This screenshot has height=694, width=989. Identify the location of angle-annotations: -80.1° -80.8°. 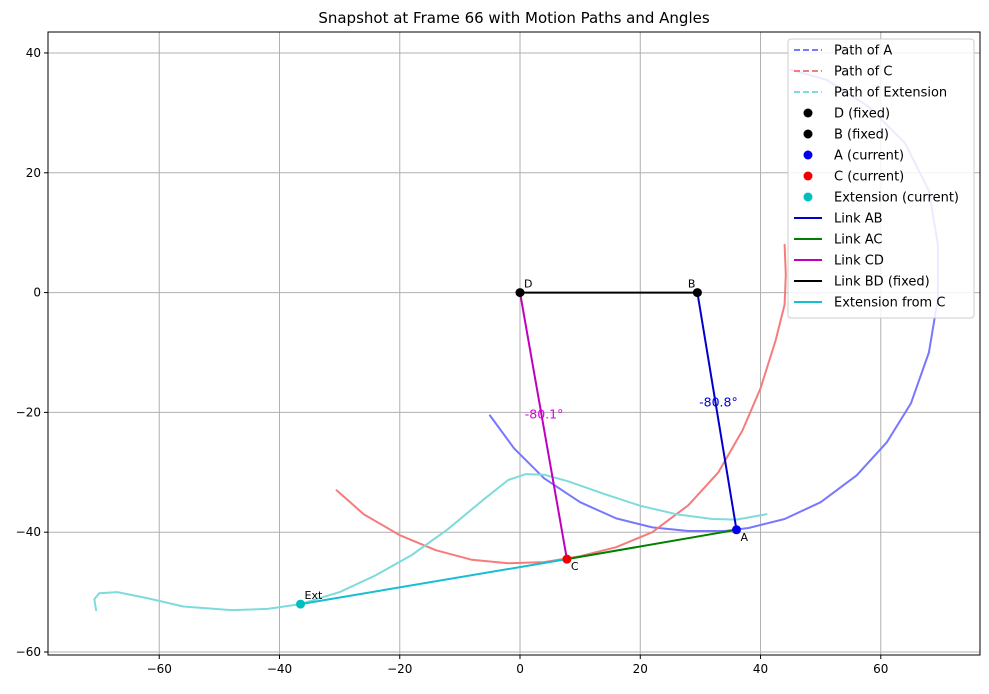
(631, 407).